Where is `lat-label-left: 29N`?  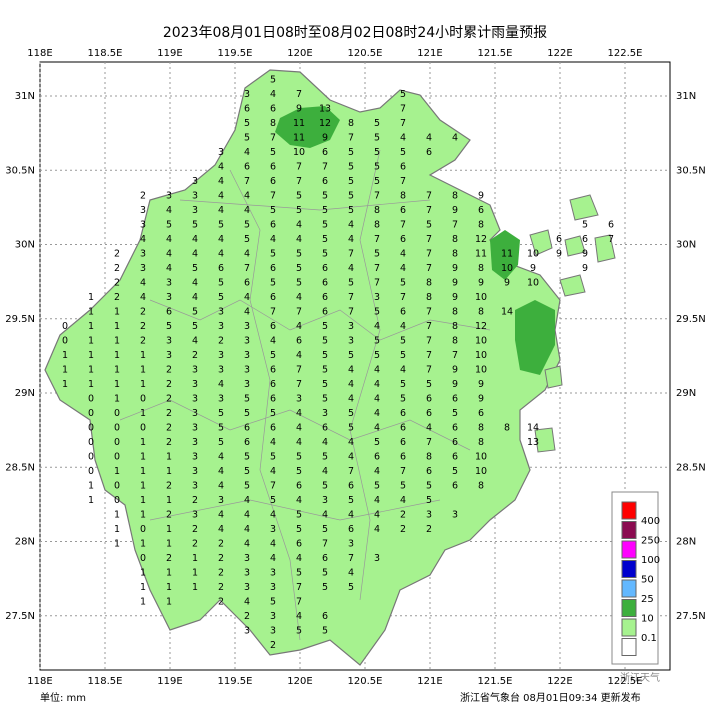
lat-label-left: 29N is located at coordinates (25, 393).